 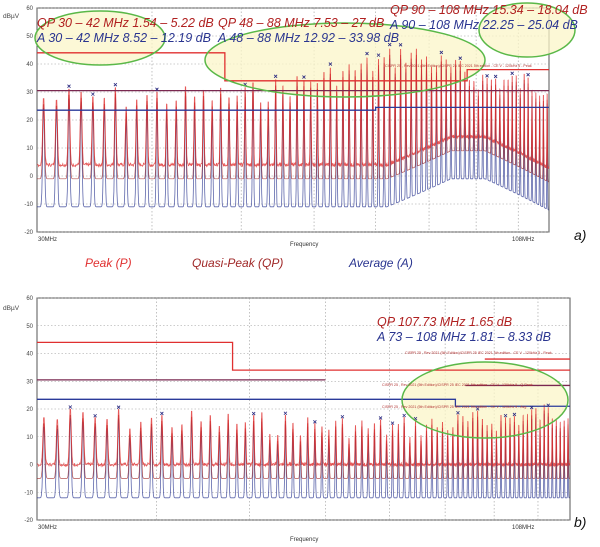 What do you see at coordinates (11, 308) in the screenshot?
I see `panel-b-y-unit: dBµV` at bounding box center [11, 308].